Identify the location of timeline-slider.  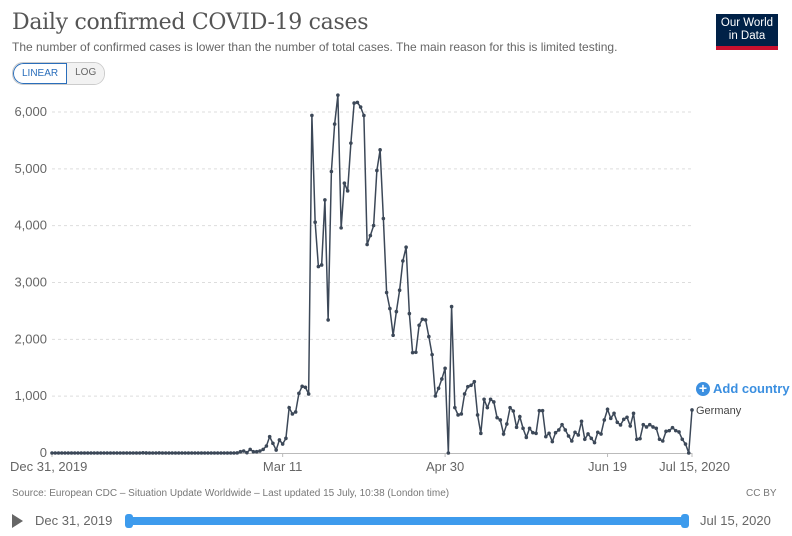
(407, 521).